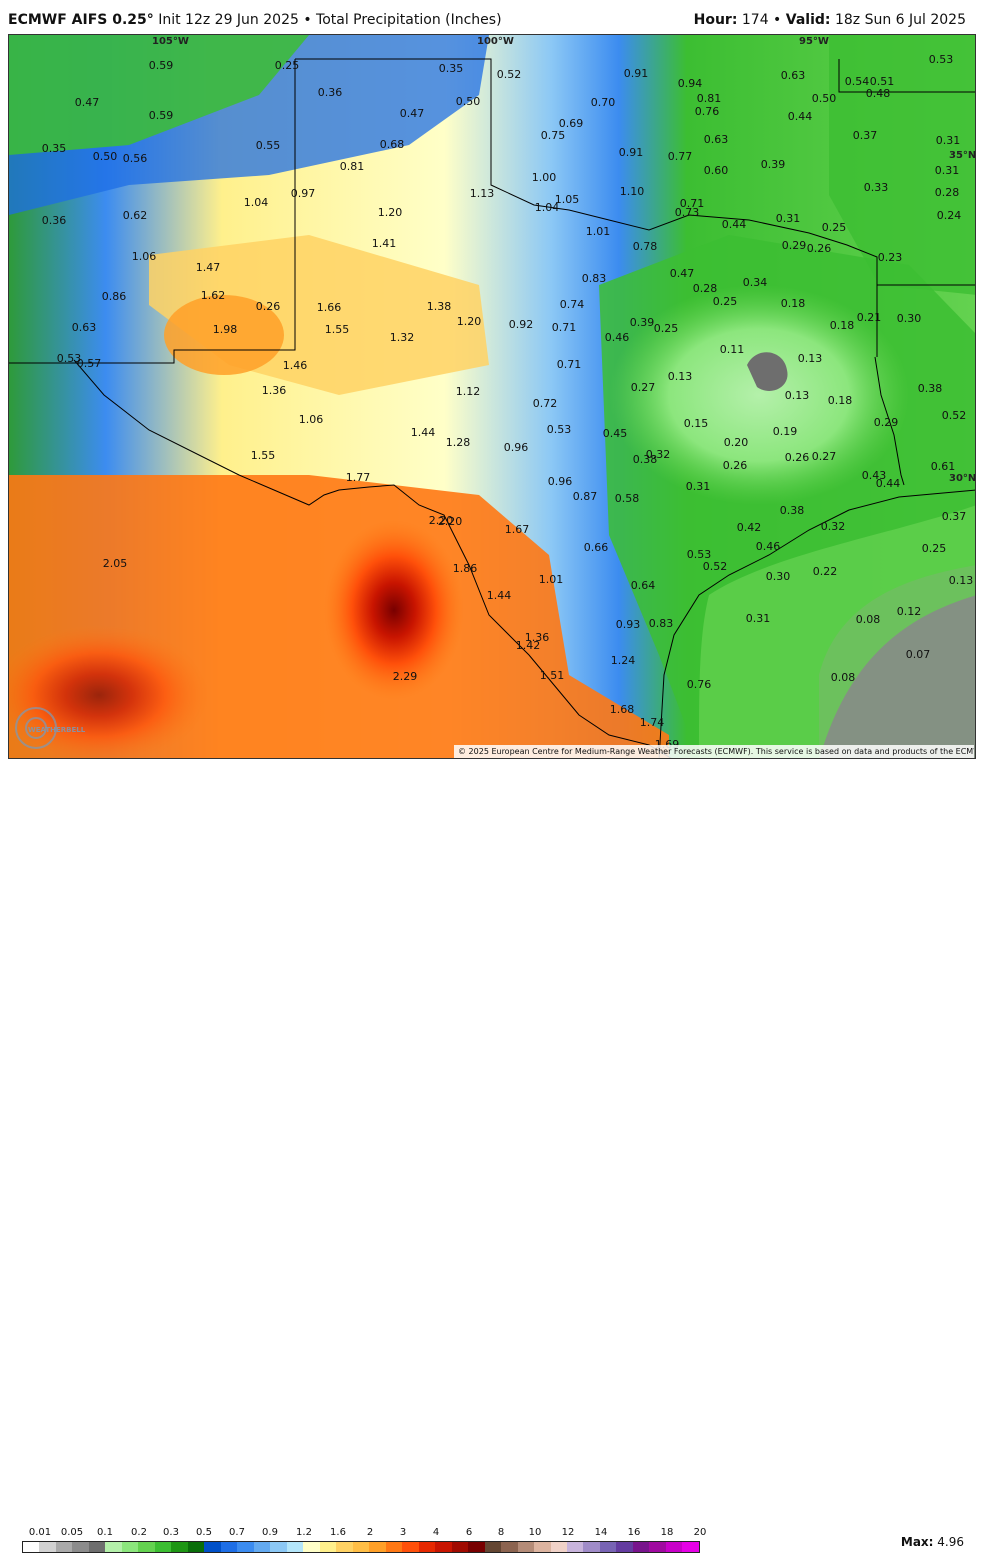 This screenshot has height=1553, width=984. Describe the element at coordinates (89, 363) in the screenshot. I see `precip-value-label: 0.57` at that location.